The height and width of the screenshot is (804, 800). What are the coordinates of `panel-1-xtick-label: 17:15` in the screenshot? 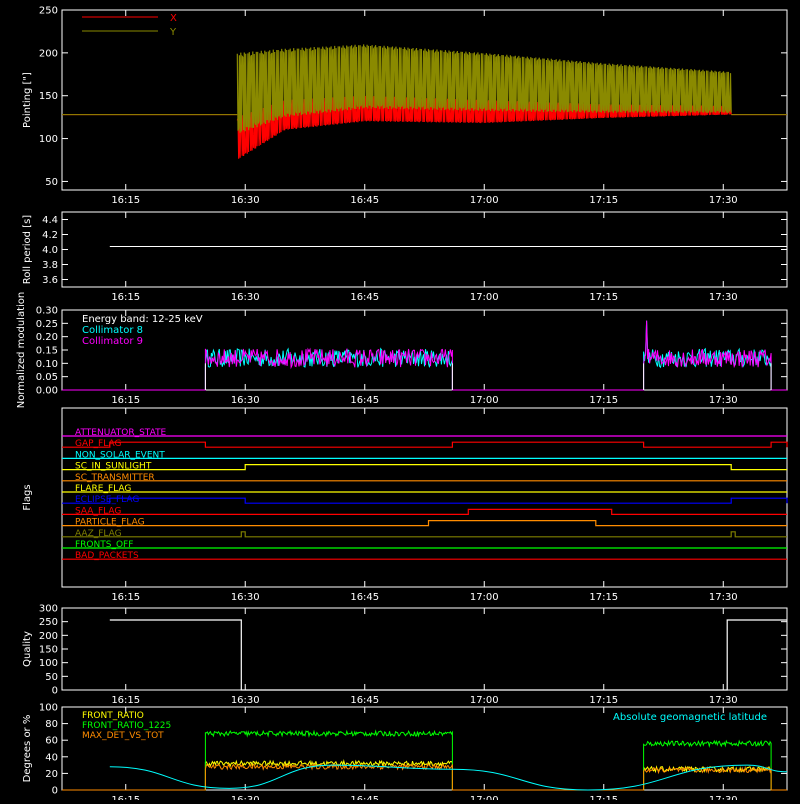 It's located at (603, 297).